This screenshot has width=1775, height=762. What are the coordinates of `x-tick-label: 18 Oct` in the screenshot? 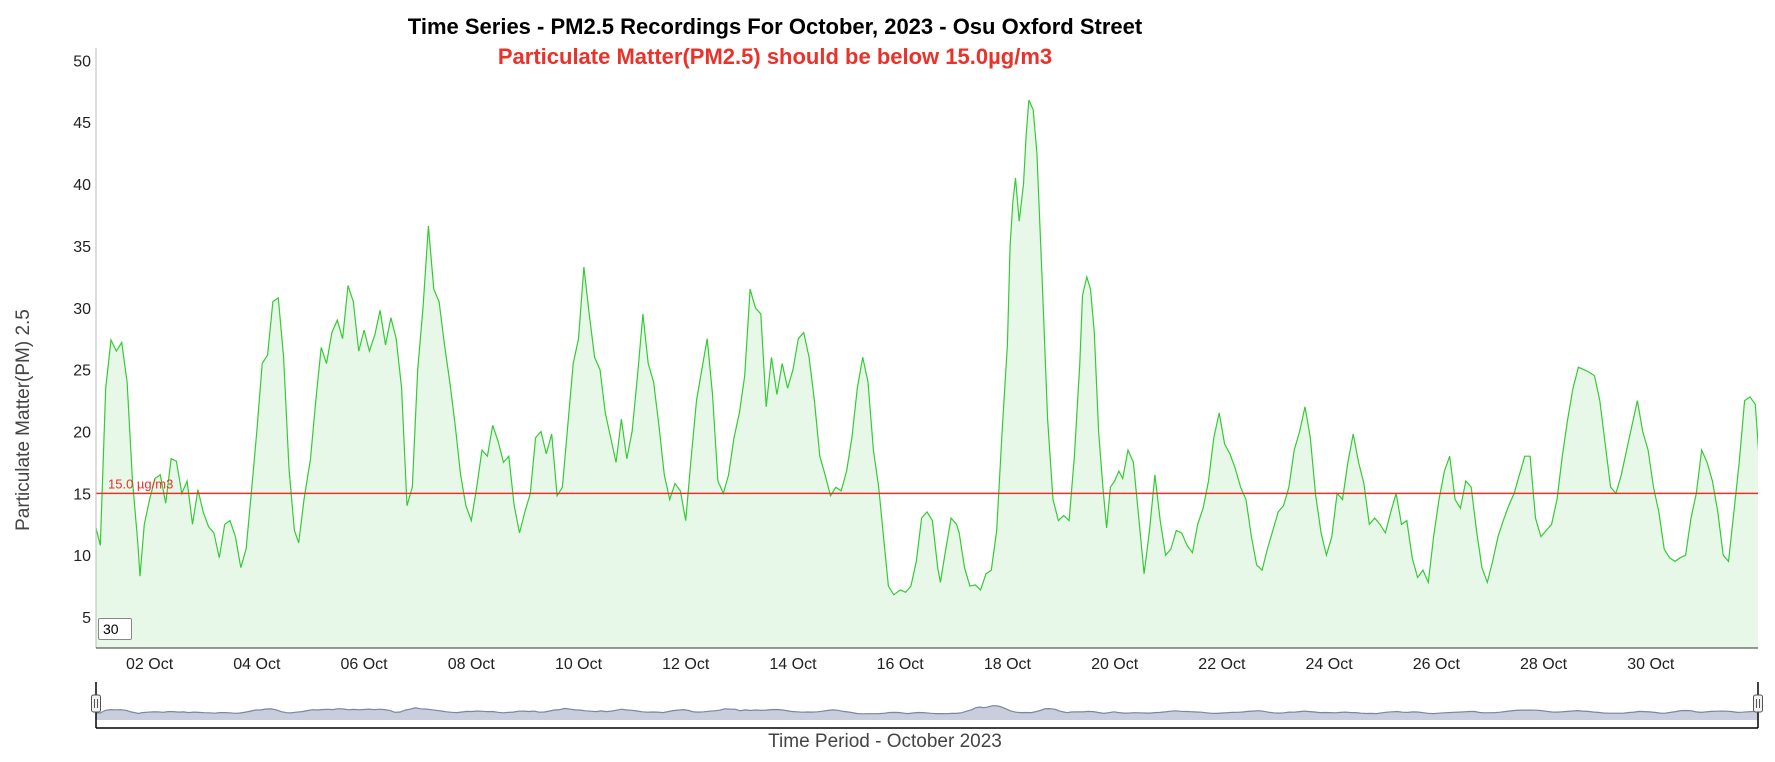 It's located at (1008, 664).